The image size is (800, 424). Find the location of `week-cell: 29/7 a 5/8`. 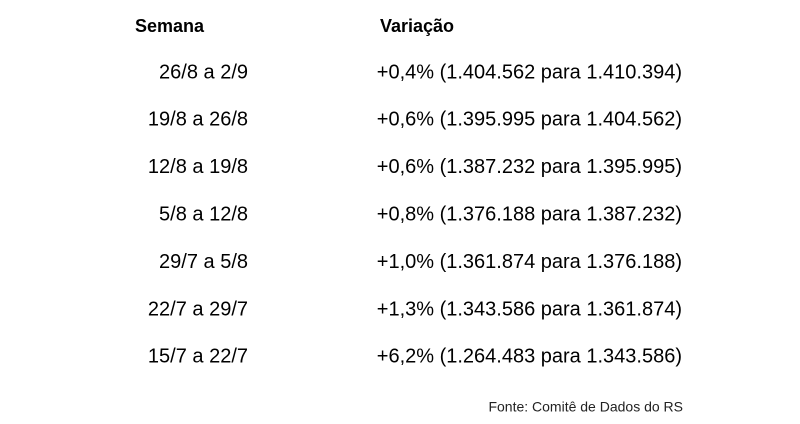

week-cell: 29/7 a 5/8 is located at coordinates (203, 262).